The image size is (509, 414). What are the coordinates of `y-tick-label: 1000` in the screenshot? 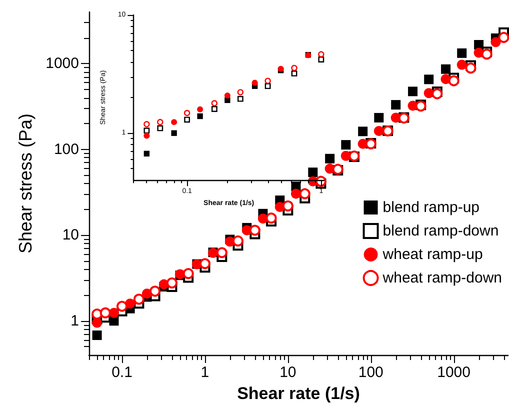 It's located at (62, 63).